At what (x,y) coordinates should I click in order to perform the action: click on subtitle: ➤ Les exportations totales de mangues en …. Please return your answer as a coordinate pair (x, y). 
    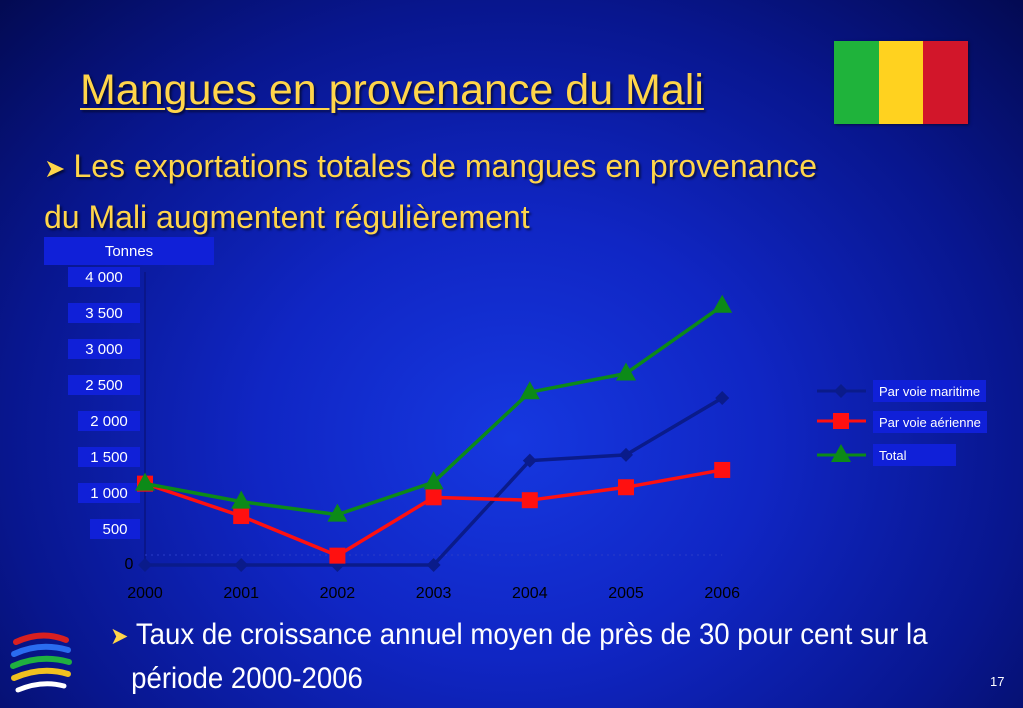
    Looking at the image, I should click on (524, 191).